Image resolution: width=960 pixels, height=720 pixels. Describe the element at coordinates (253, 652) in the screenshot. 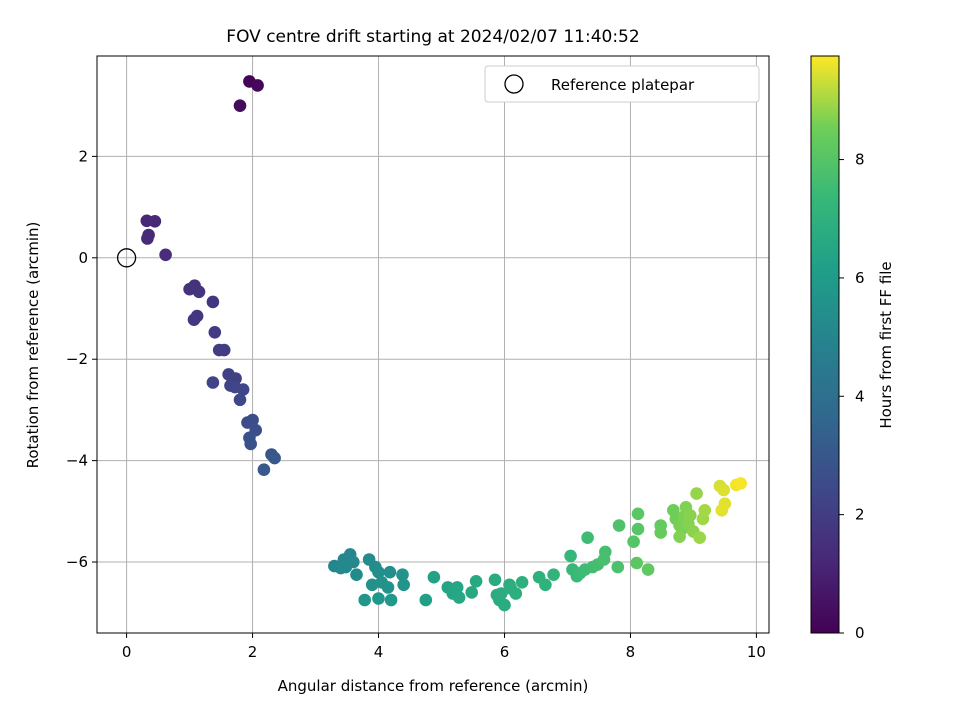

I see `x-tick-label: 2` at that location.